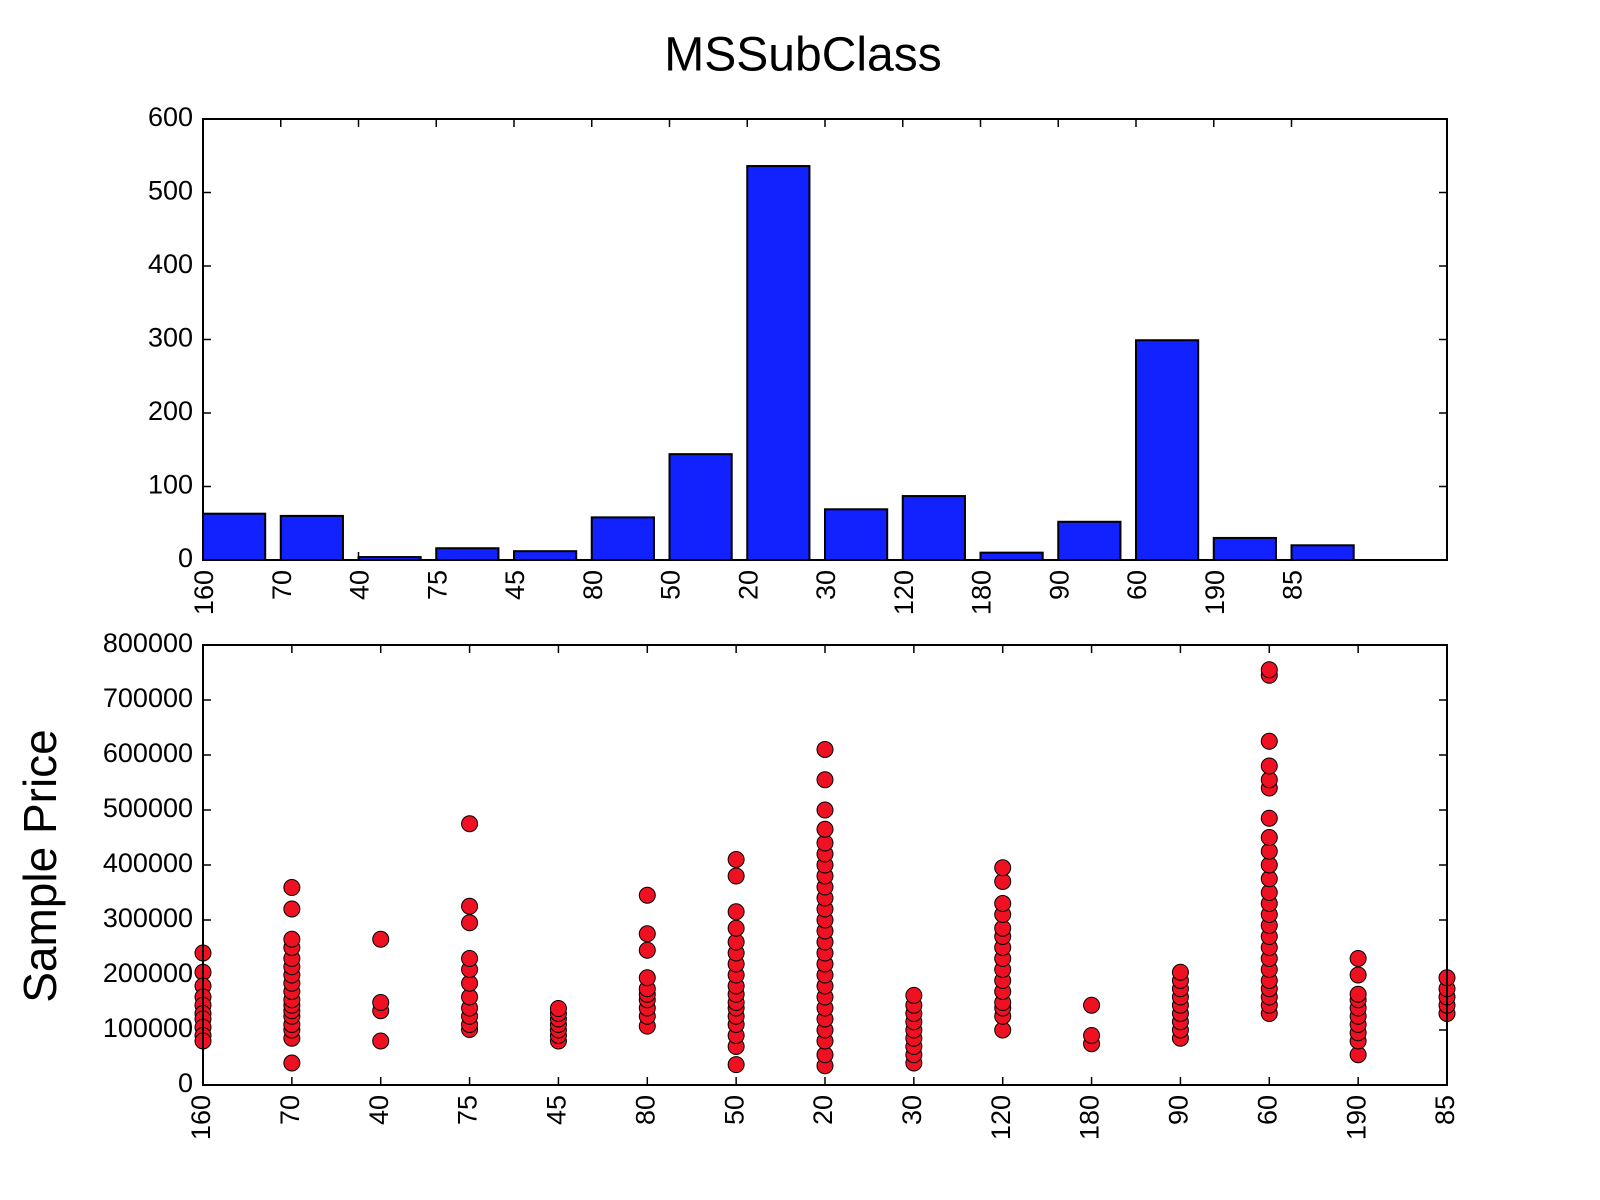  I want to click on y-tick-label: 400, so click(170, 264).